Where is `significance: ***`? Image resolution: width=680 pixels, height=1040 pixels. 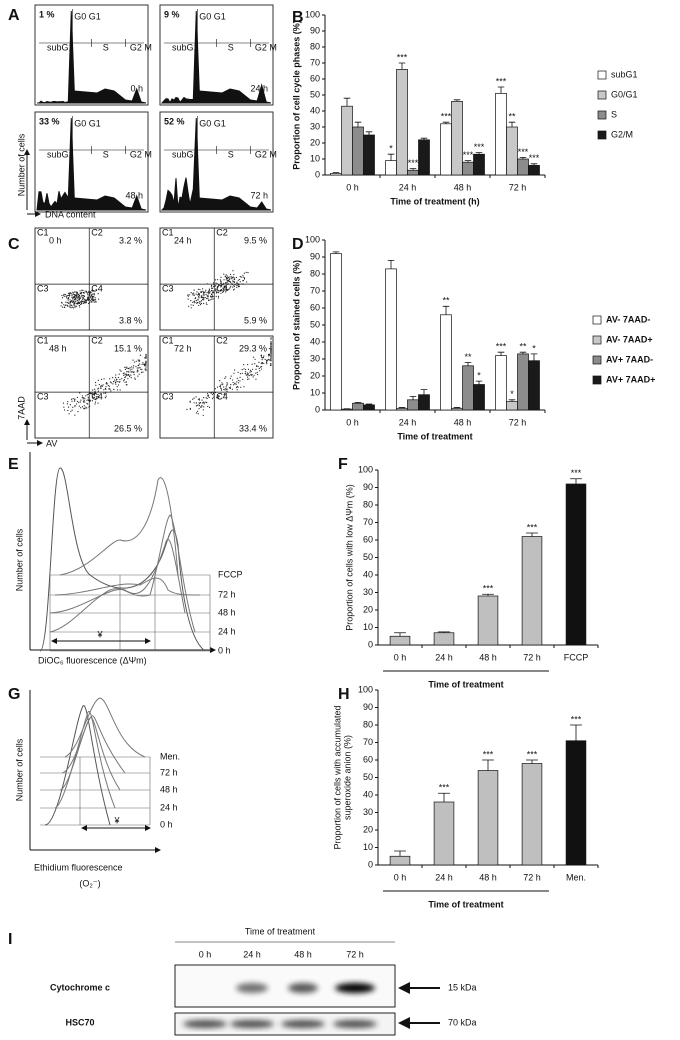 significance: *** is located at coordinates (501, 81).